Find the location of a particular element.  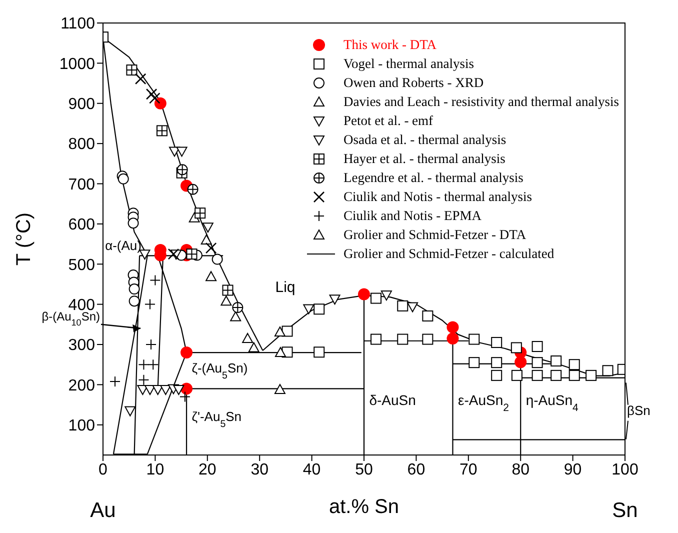

legend-label: Grolier and Schmid-Fetzer - DTA is located at coordinates (434, 234).